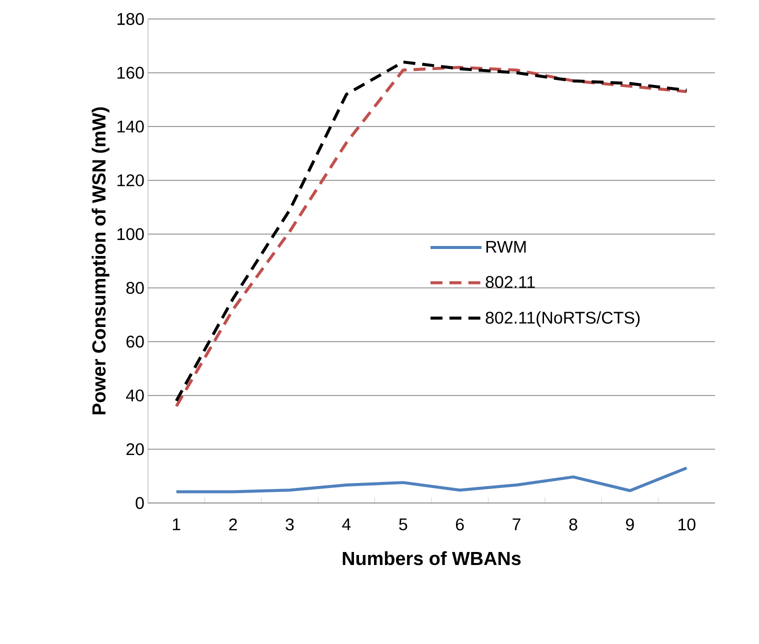 The image size is (759, 644). What do you see at coordinates (573, 524) in the screenshot?
I see `x-tick-label: 8` at bounding box center [573, 524].